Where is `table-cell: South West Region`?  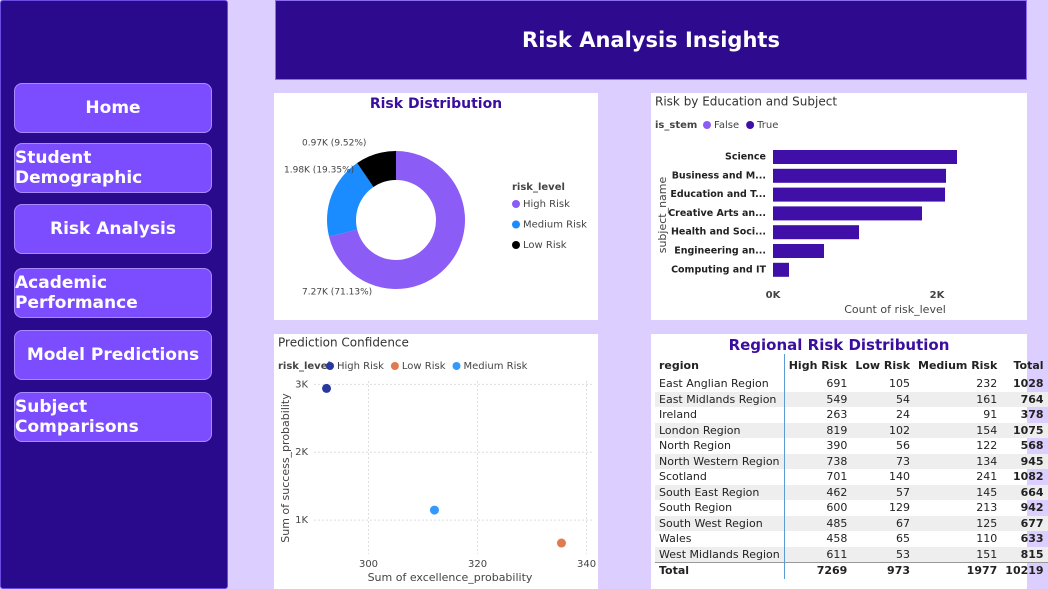
table-cell: South West Region is located at coordinates (720, 523).